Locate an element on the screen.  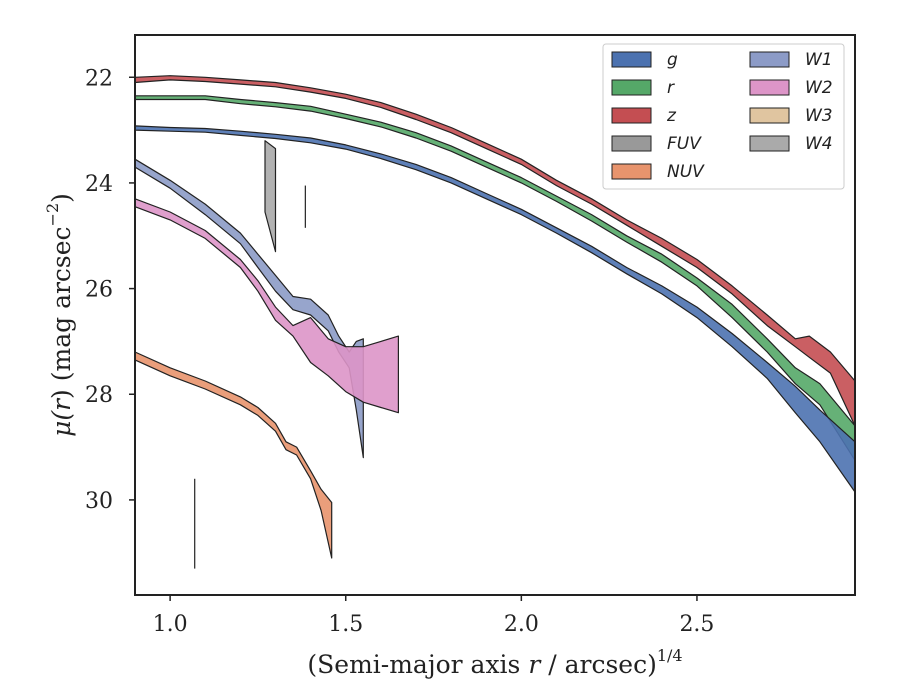
band-w1 is located at coordinates (249, 308).